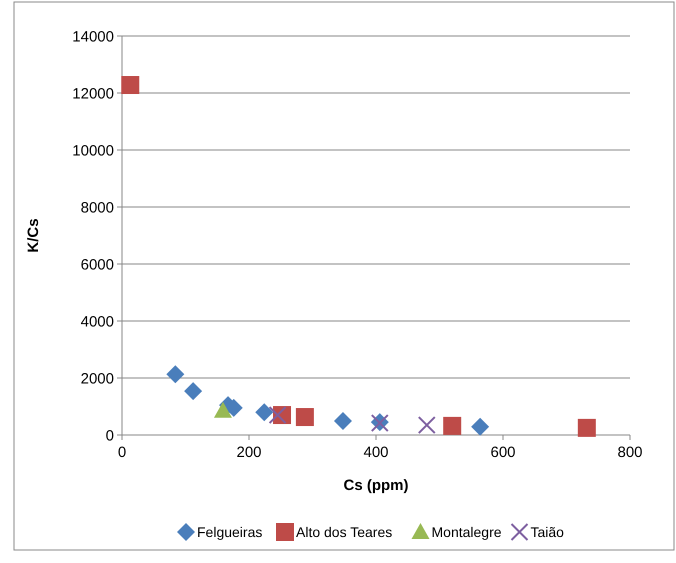 This screenshot has height=563, width=676. Describe the element at coordinates (93, 37) in the screenshot. I see `y-tick-label: 14000` at that location.